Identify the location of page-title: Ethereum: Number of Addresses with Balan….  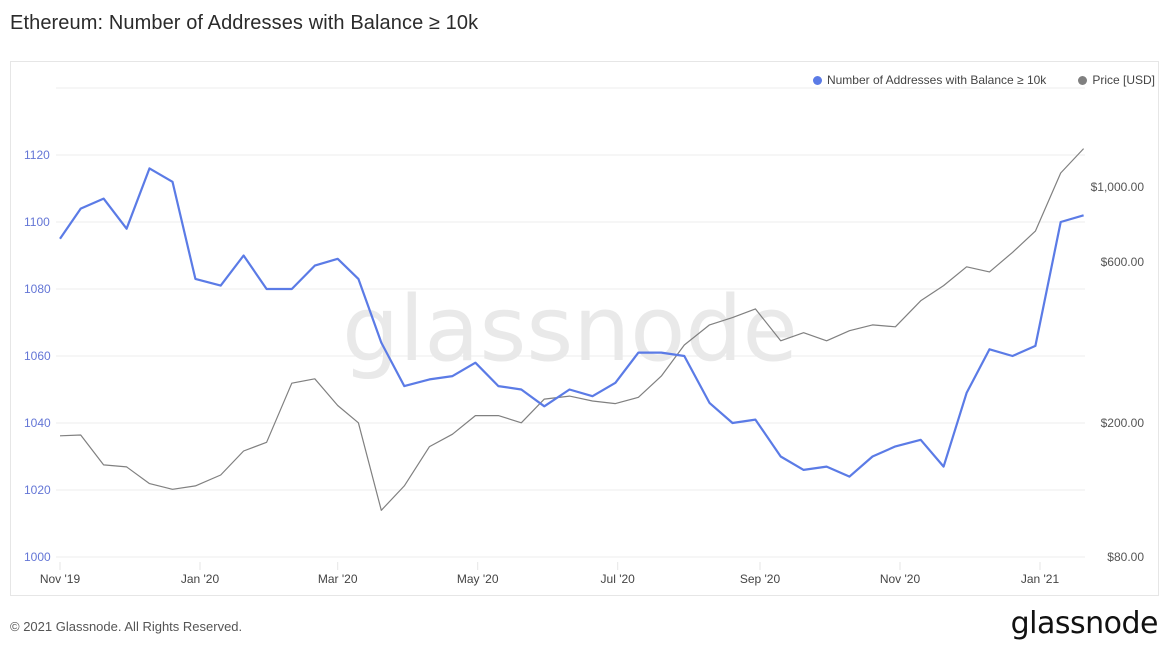
(244, 23).